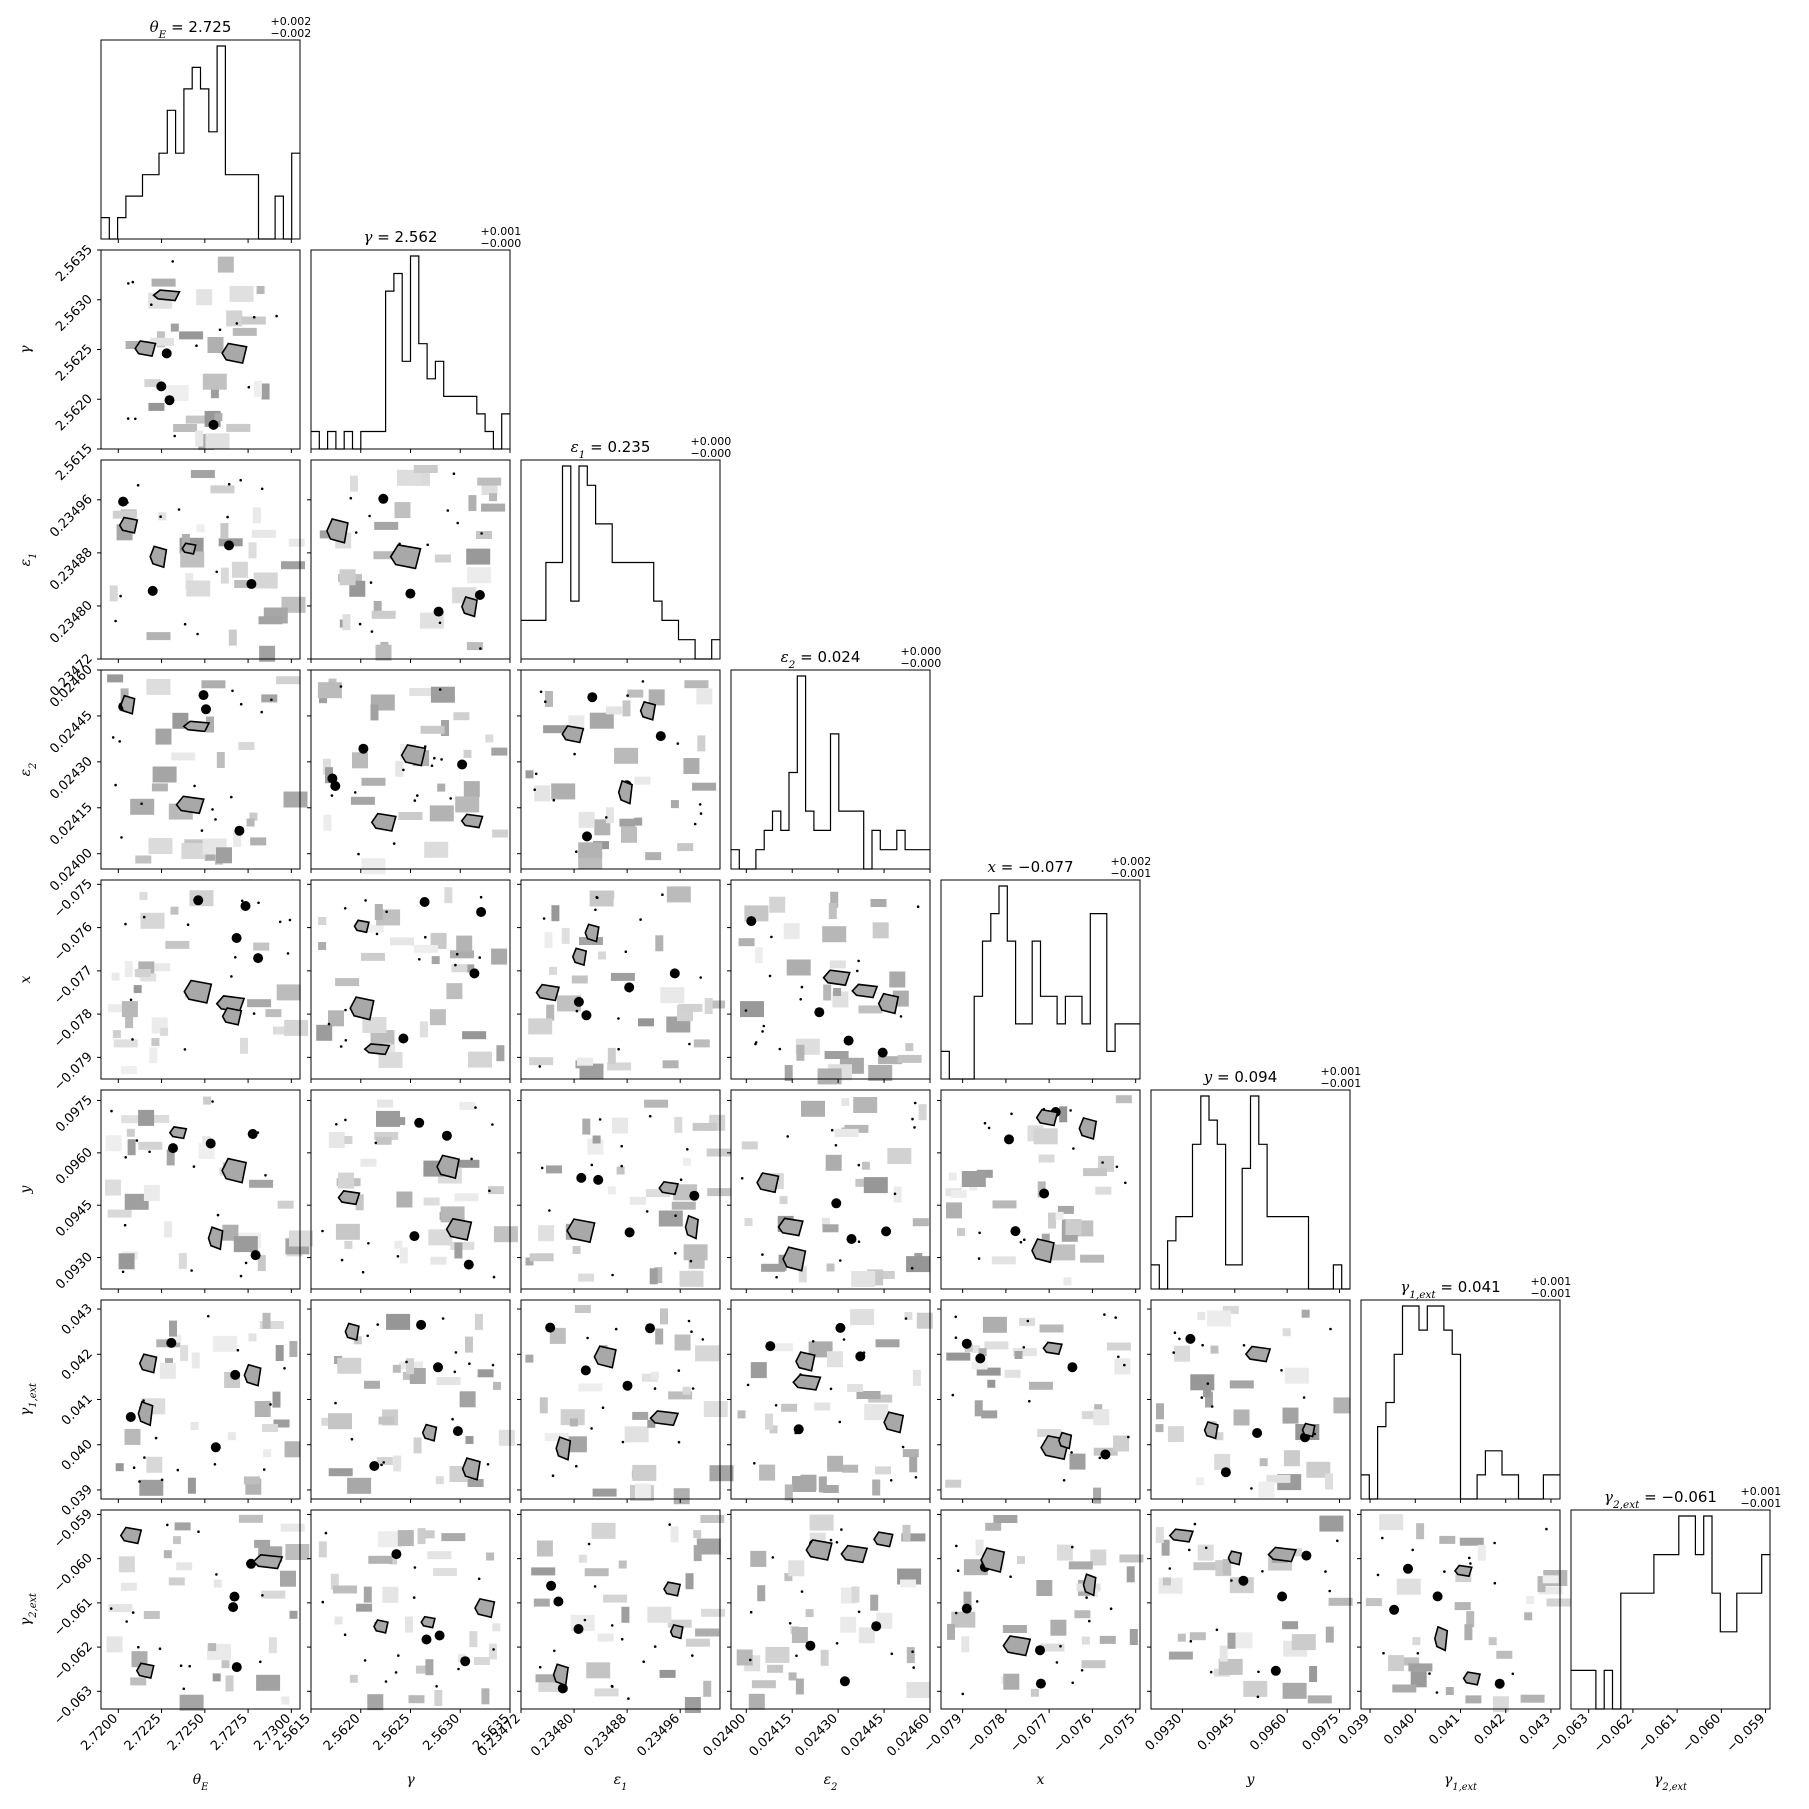 Image resolution: width=1809 pixels, height=1809 pixels. I want to click on x-tick-label: 2.5620, so click(342, 1732).